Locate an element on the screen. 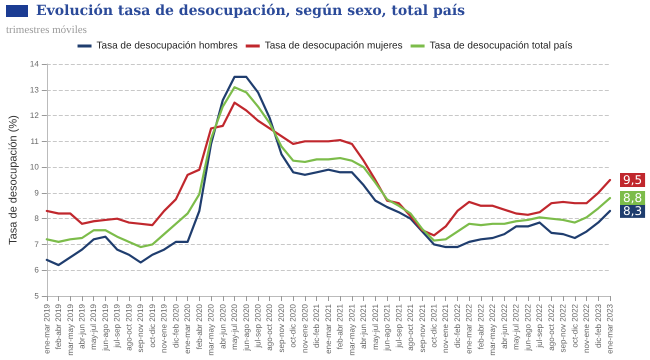 The width and height of the screenshot is (650, 360). y-tick-label: 5 is located at coordinates (37, 296).